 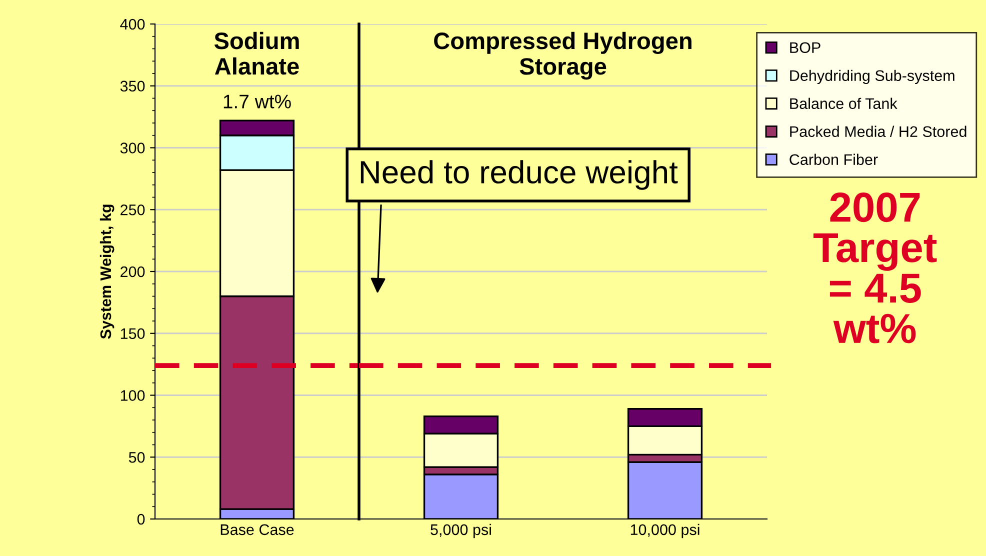 What do you see at coordinates (256, 53) in the screenshot?
I see `text: Sodium Alanate` at bounding box center [256, 53].